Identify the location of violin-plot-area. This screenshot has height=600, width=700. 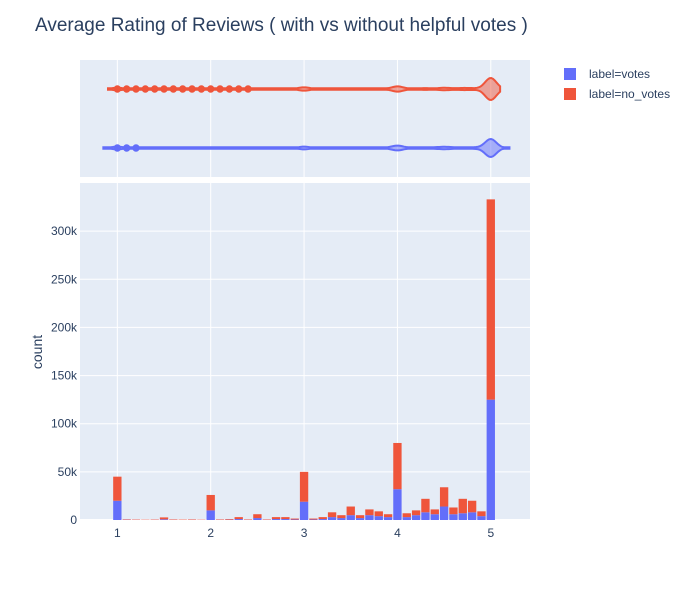
(305, 118).